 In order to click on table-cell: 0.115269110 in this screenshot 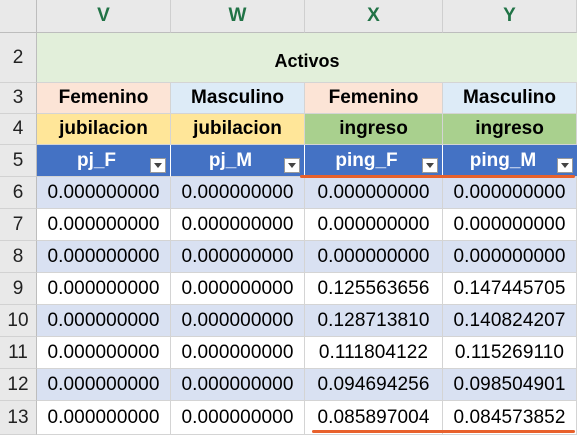, I will do `click(510, 353)`.